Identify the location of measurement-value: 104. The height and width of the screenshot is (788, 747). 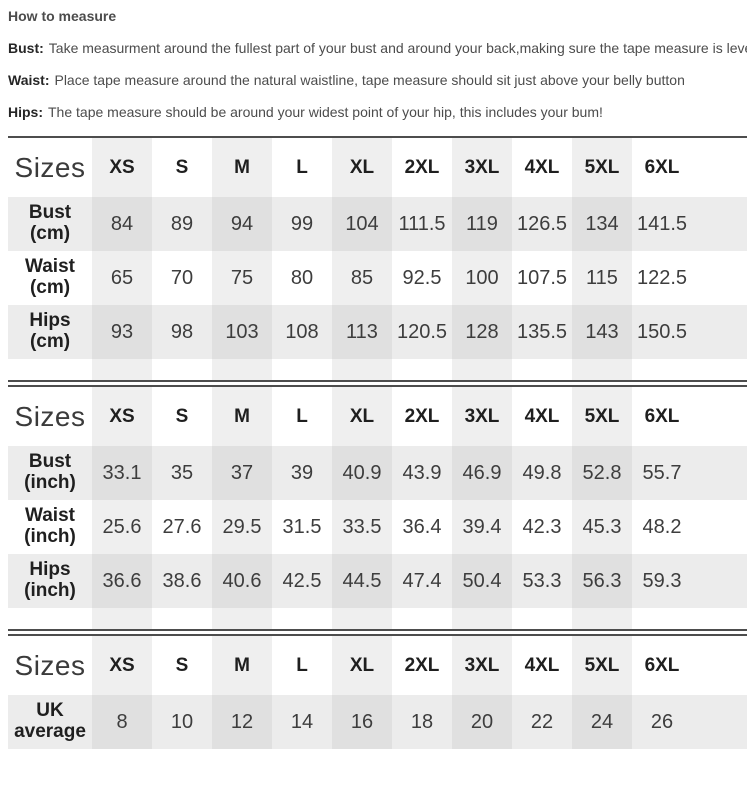
(362, 224).